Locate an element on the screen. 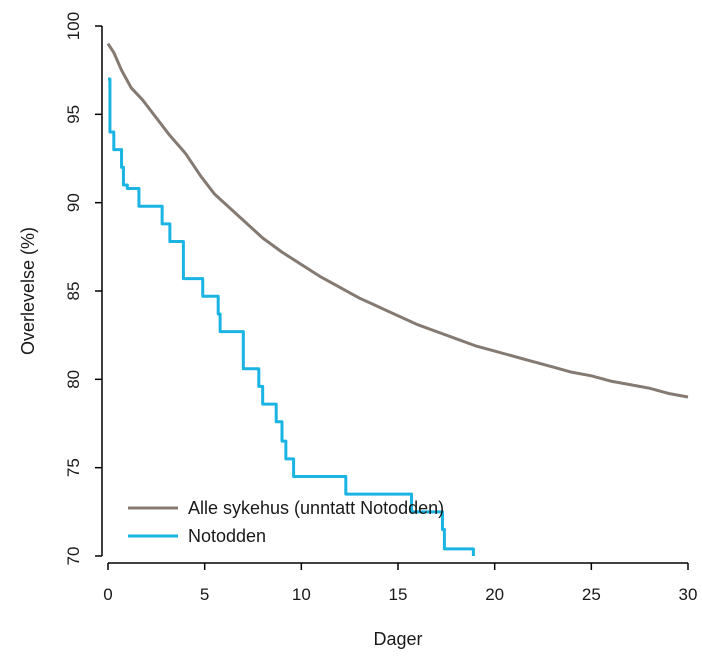 This screenshot has height=661, width=702. y-tick-label: 90 is located at coordinates (73, 202).